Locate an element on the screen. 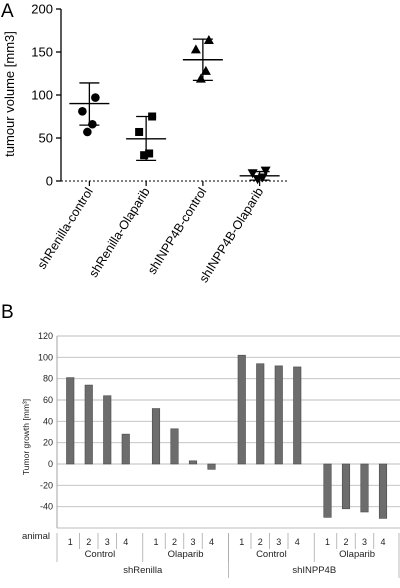  panel-b-y-tick-label: 40 is located at coordinates (48, 421).